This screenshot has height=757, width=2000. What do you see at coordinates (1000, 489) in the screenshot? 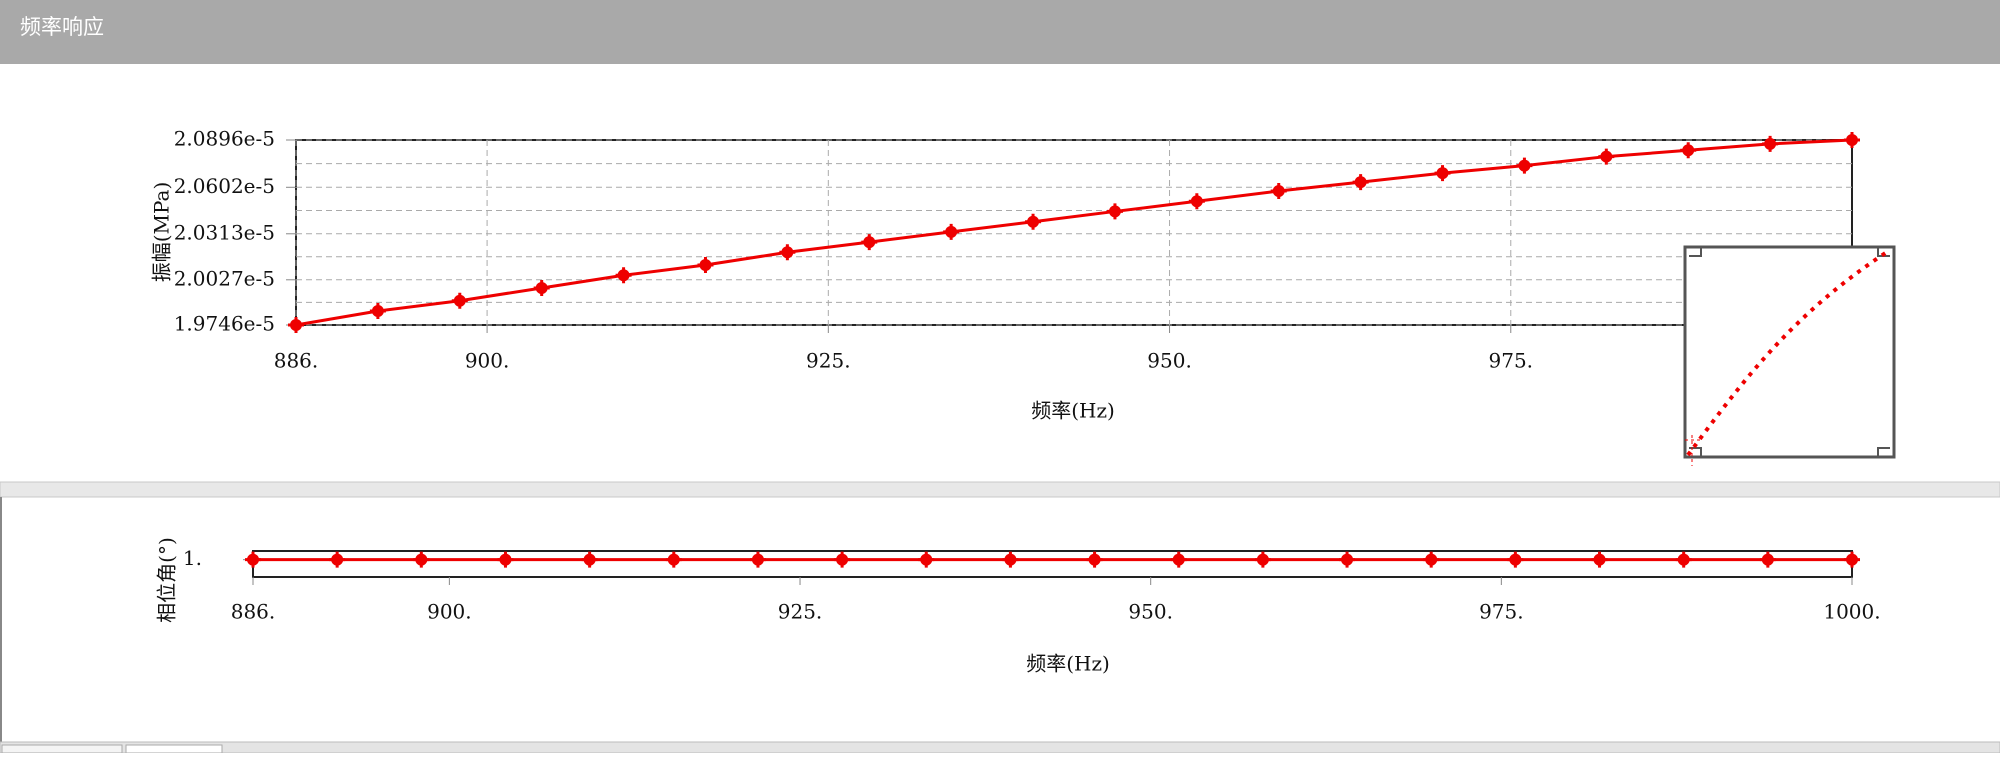
I see `splitter` at bounding box center [1000, 489].